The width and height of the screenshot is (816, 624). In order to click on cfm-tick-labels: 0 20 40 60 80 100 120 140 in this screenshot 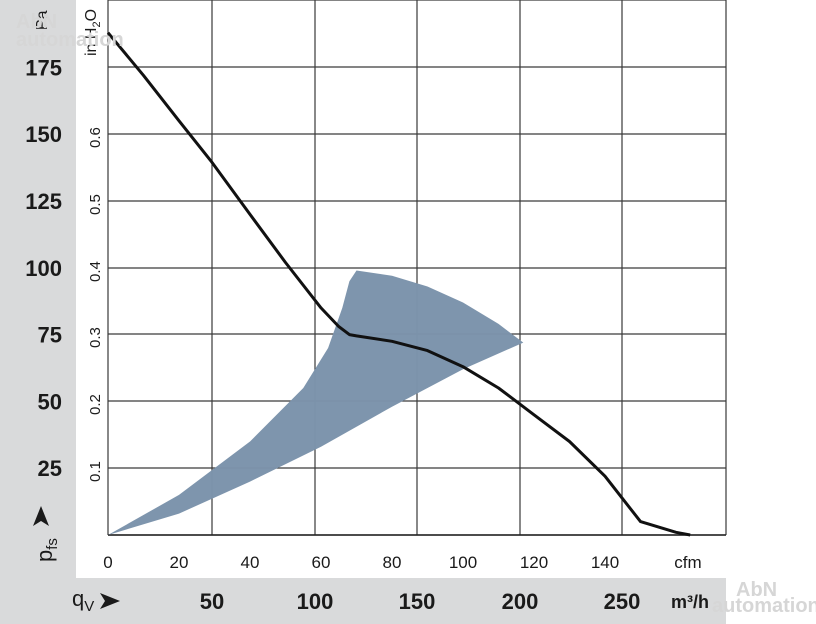, I will do `click(361, 562)`.